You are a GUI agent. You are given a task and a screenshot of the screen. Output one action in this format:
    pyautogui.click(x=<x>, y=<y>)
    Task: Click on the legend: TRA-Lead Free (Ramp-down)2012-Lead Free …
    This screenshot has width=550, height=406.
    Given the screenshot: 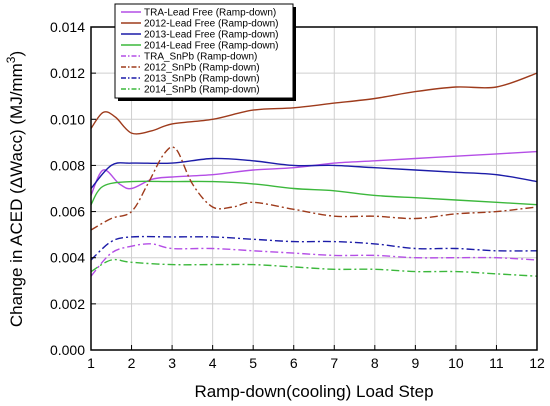 What is the action you would take?
    pyautogui.click(x=205, y=52)
    